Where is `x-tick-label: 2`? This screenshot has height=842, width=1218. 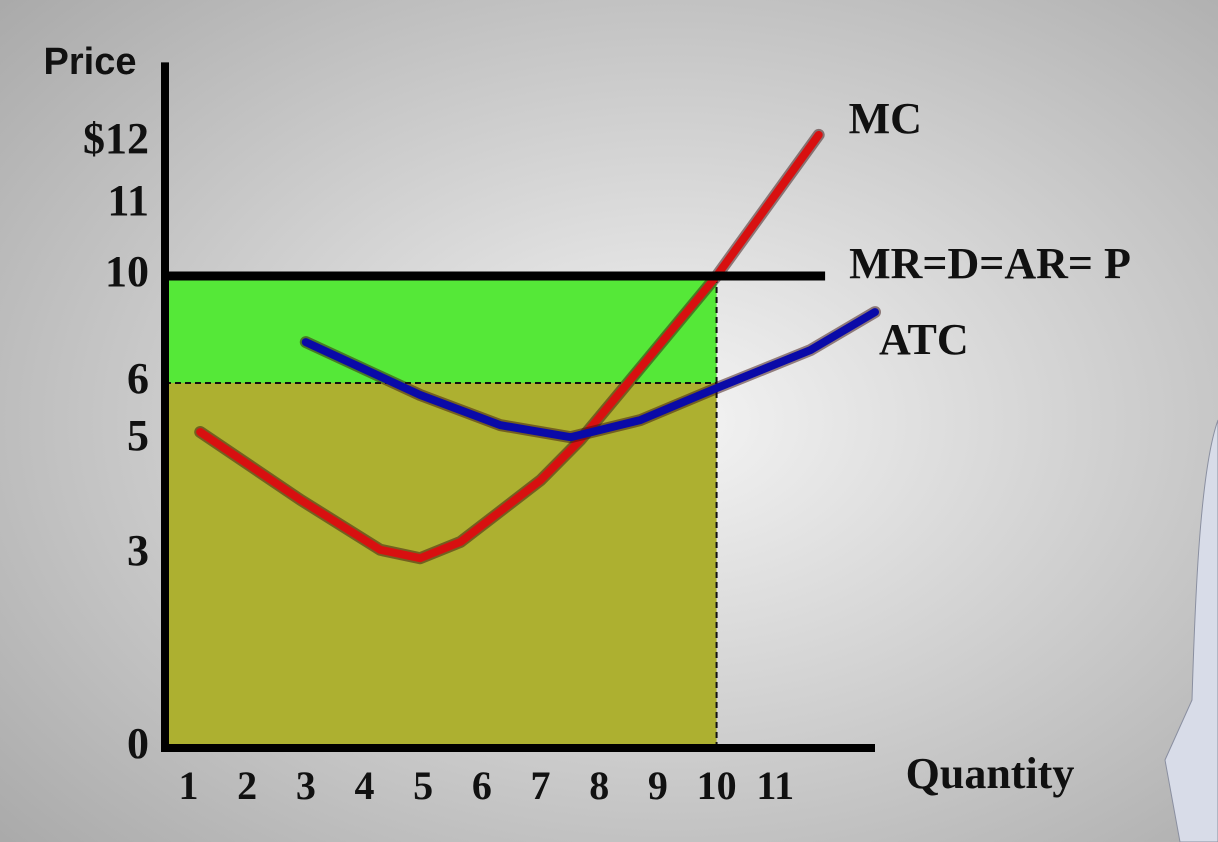 x-tick-label: 2 is located at coordinates (247, 785).